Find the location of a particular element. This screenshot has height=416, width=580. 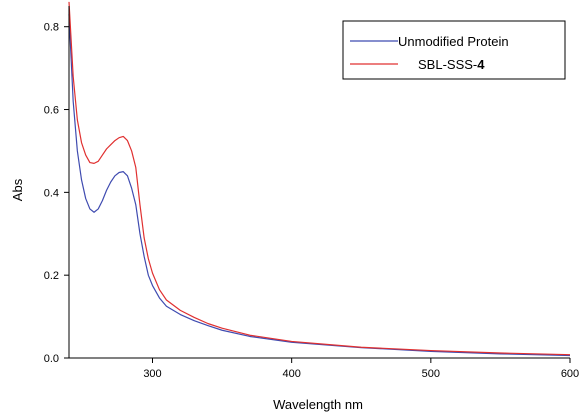

y-ticks: 0.0 0.2 0.4 0.6 0.8 is located at coordinates (56, 193).